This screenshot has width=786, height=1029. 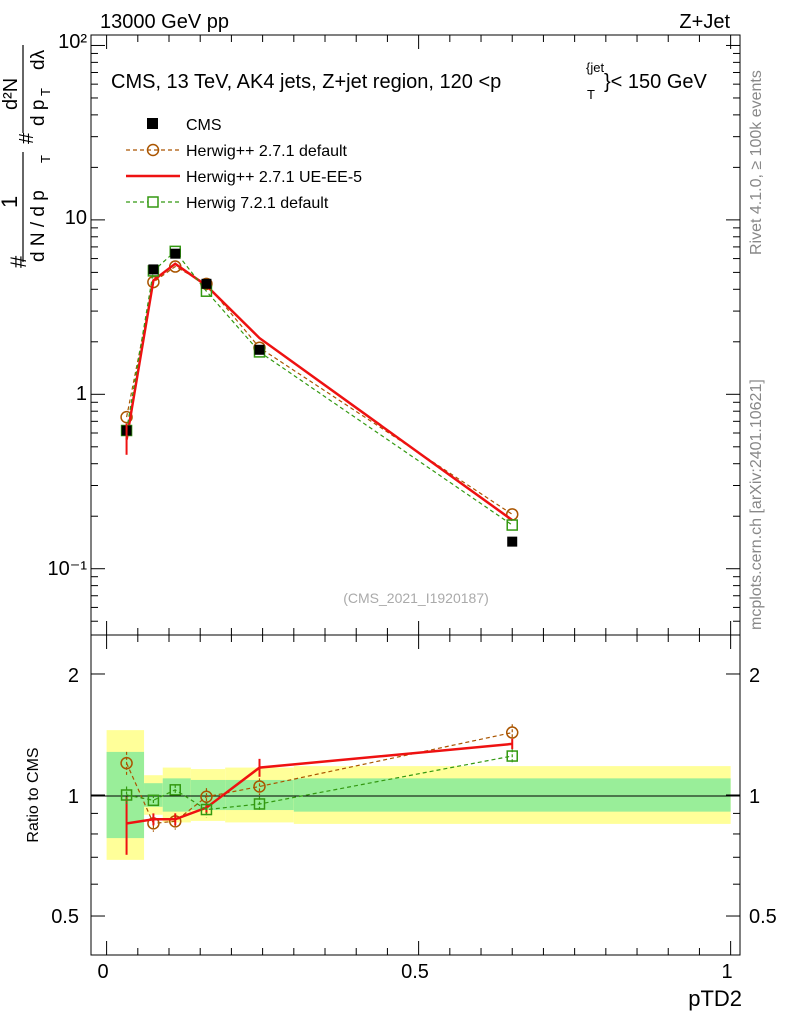 What do you see at coordinates (72, 42) in the screenshot?
I see `main-tick-label-100: 10²` at bounding box center [72, 42].